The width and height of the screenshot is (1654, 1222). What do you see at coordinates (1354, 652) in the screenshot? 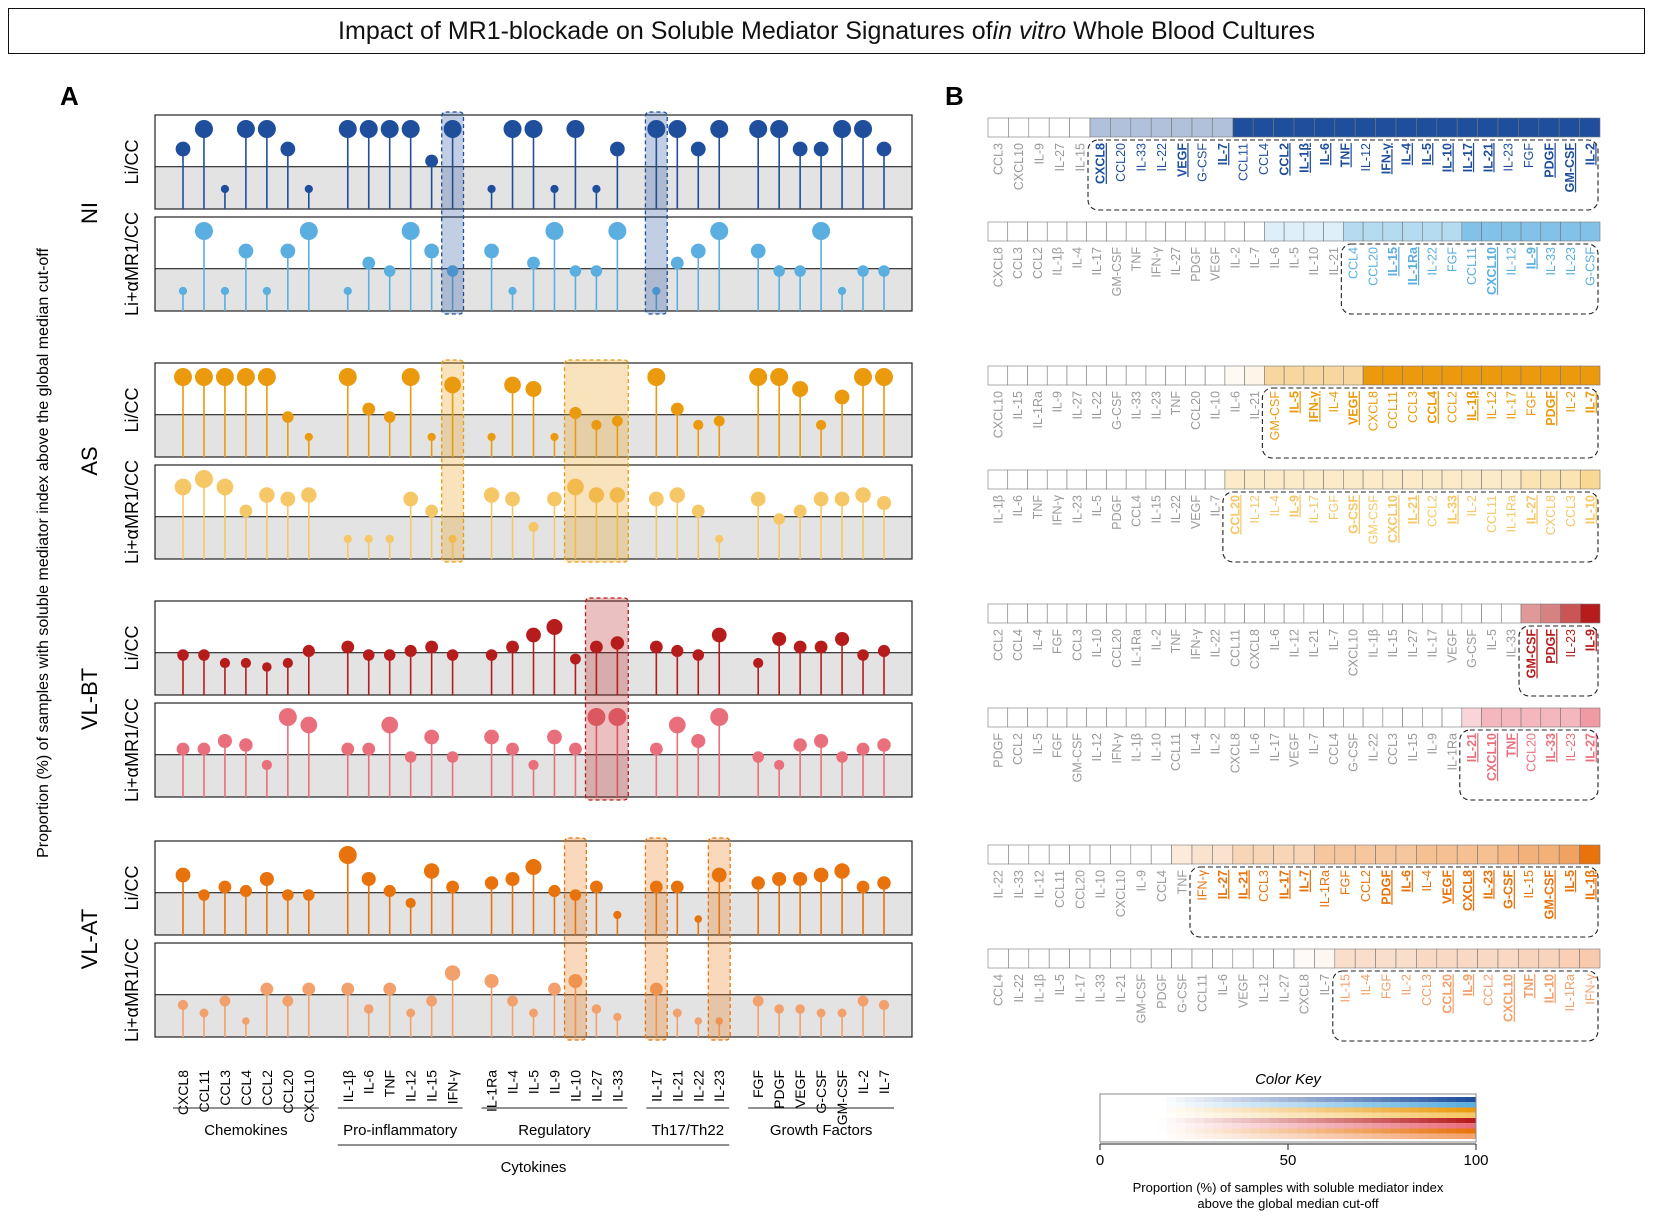
I see `mediator-label: CXCL10` at bounding box center [1354, 652].